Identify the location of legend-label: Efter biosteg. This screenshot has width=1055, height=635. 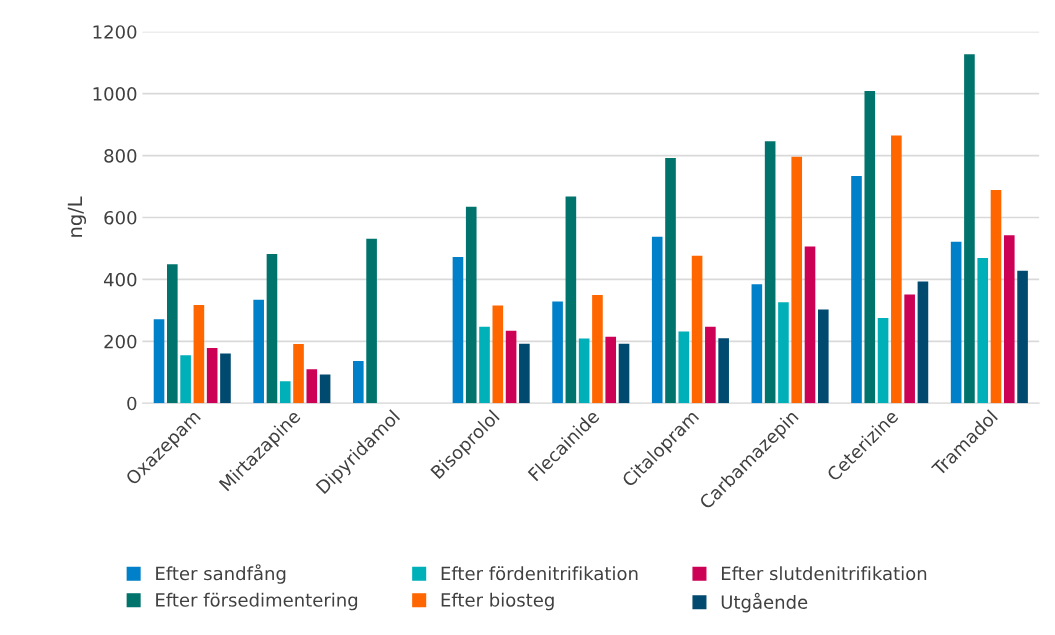
(497, 601).